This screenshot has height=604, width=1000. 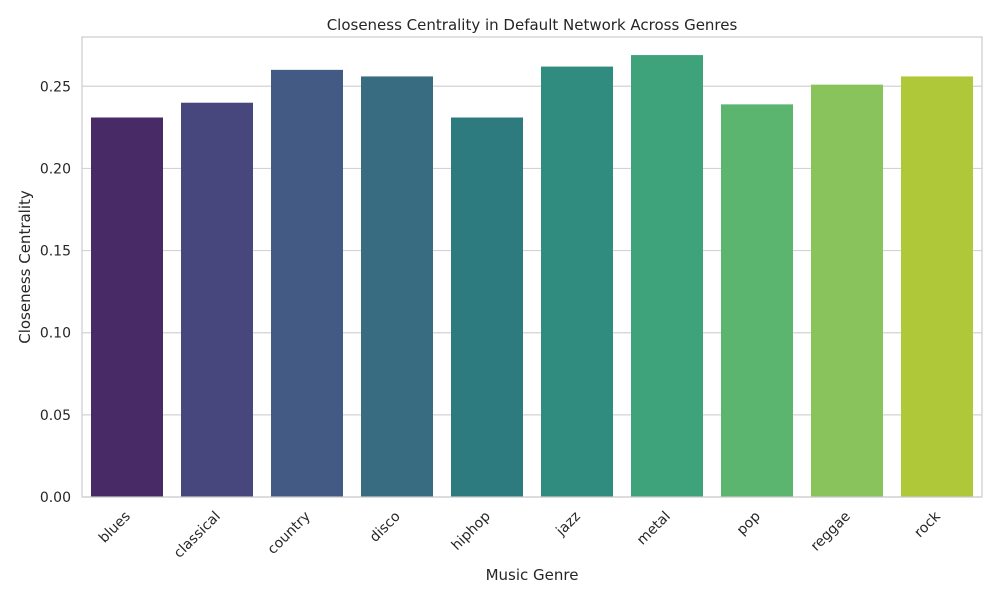 What do you see at coordinates (577, 282) in the screenshot?
I see `bar-jazz` at bounding box center [577, 282].